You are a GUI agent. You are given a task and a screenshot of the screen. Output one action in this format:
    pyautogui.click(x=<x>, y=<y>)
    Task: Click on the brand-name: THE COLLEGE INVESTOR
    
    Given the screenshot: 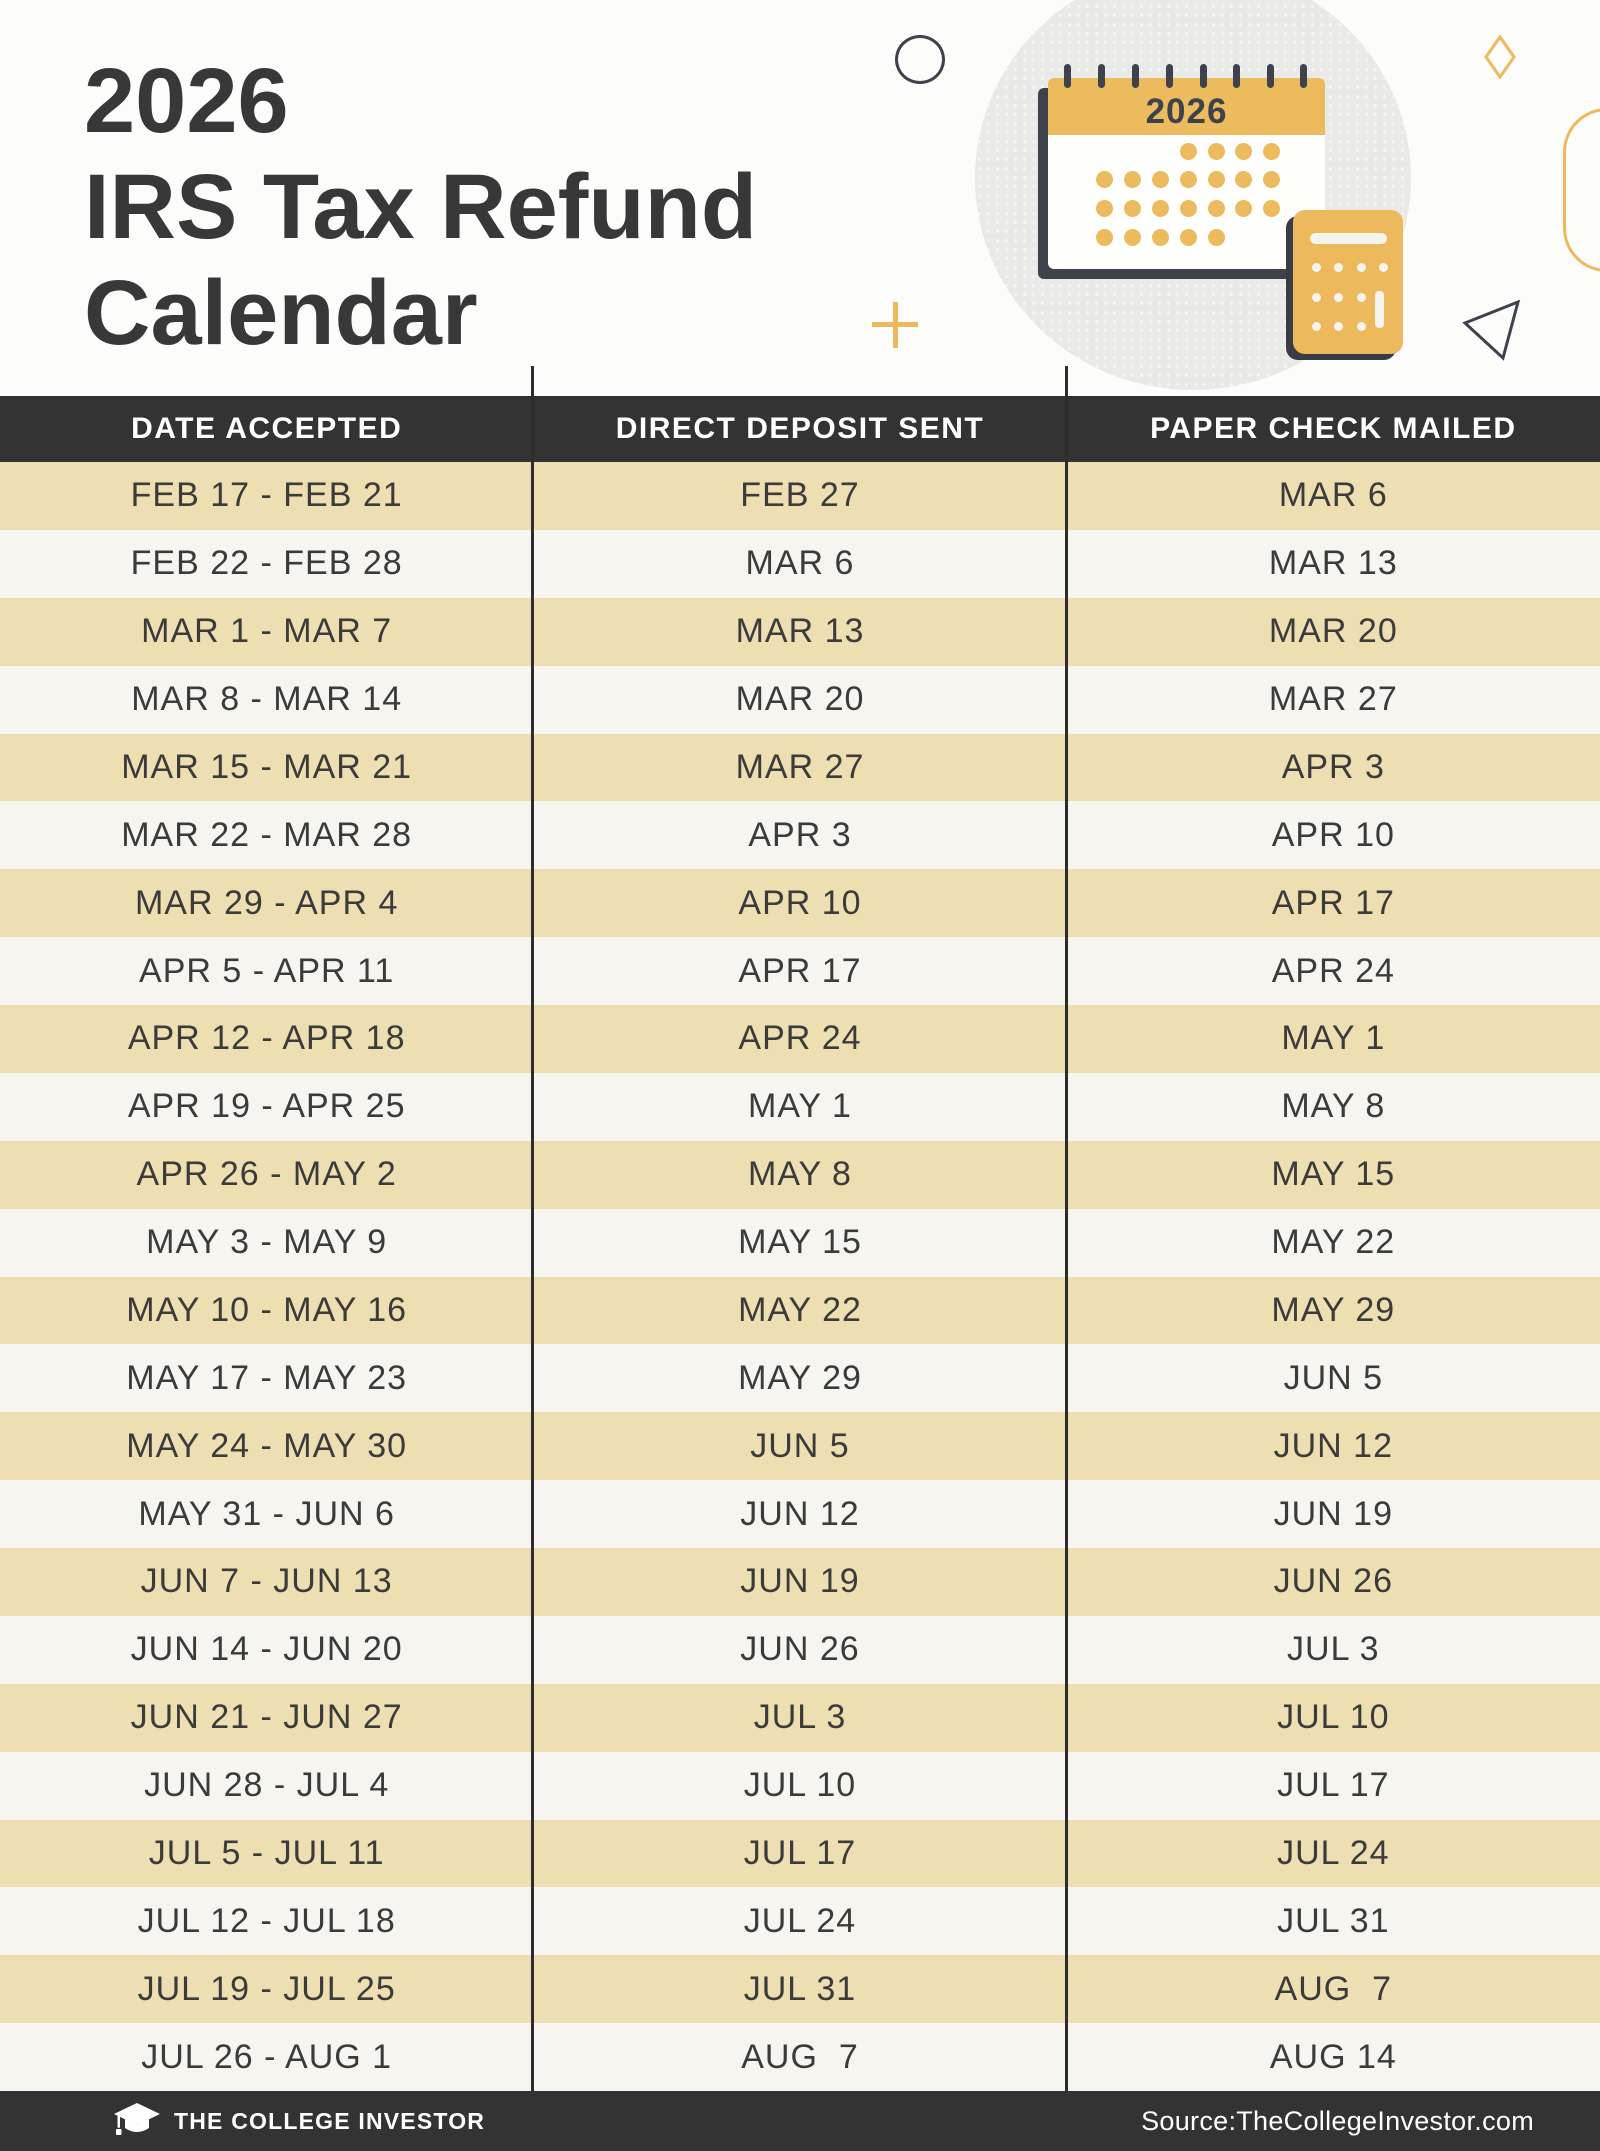 What is the action you would take?
    pyautogui.click(x=330, y=2120)
    